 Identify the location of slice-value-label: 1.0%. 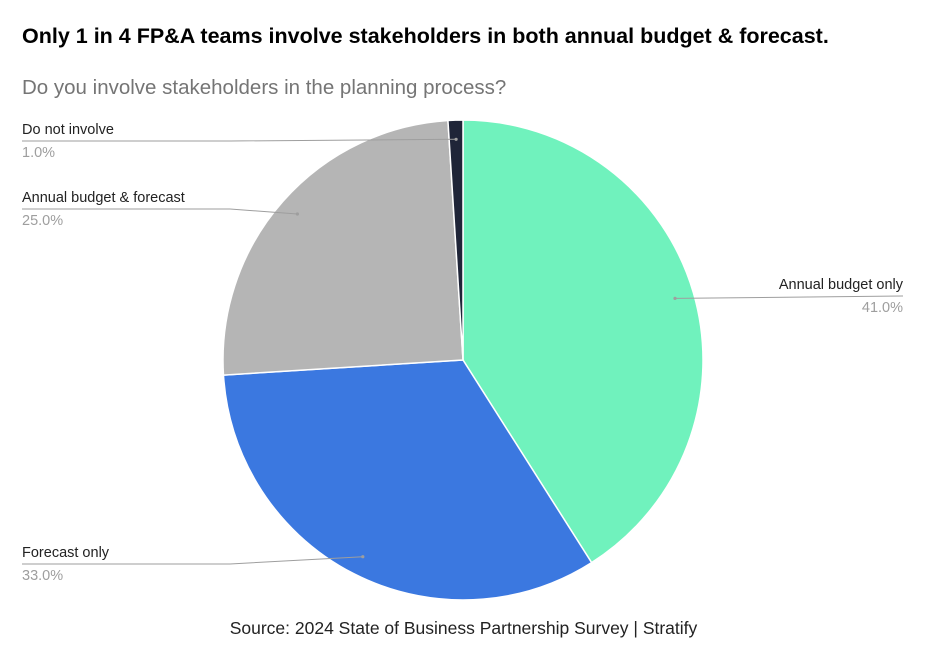
(38, 153).